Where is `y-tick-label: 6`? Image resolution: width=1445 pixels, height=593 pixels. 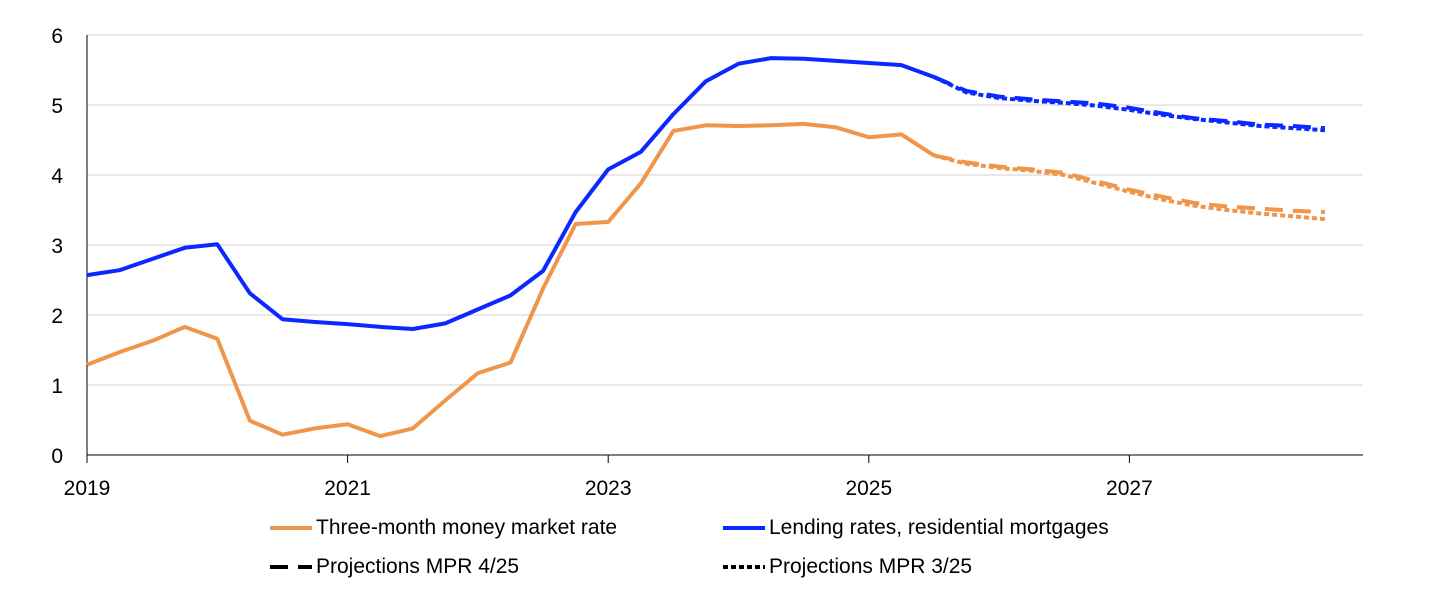 y-tick-label: 6 is located at coordinates (57, 36).